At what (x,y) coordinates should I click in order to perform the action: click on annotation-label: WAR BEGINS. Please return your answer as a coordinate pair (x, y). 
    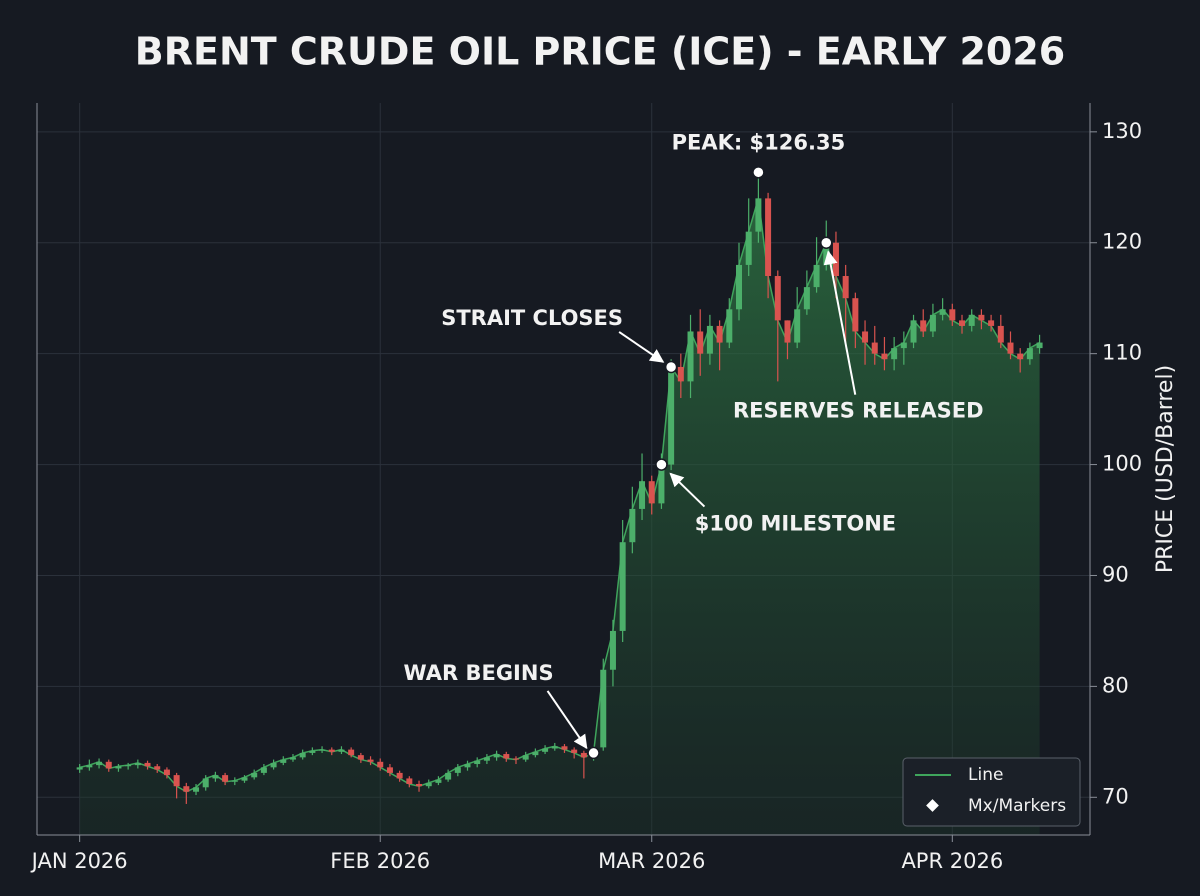
    Looking at the image, I should click on (479, 673).